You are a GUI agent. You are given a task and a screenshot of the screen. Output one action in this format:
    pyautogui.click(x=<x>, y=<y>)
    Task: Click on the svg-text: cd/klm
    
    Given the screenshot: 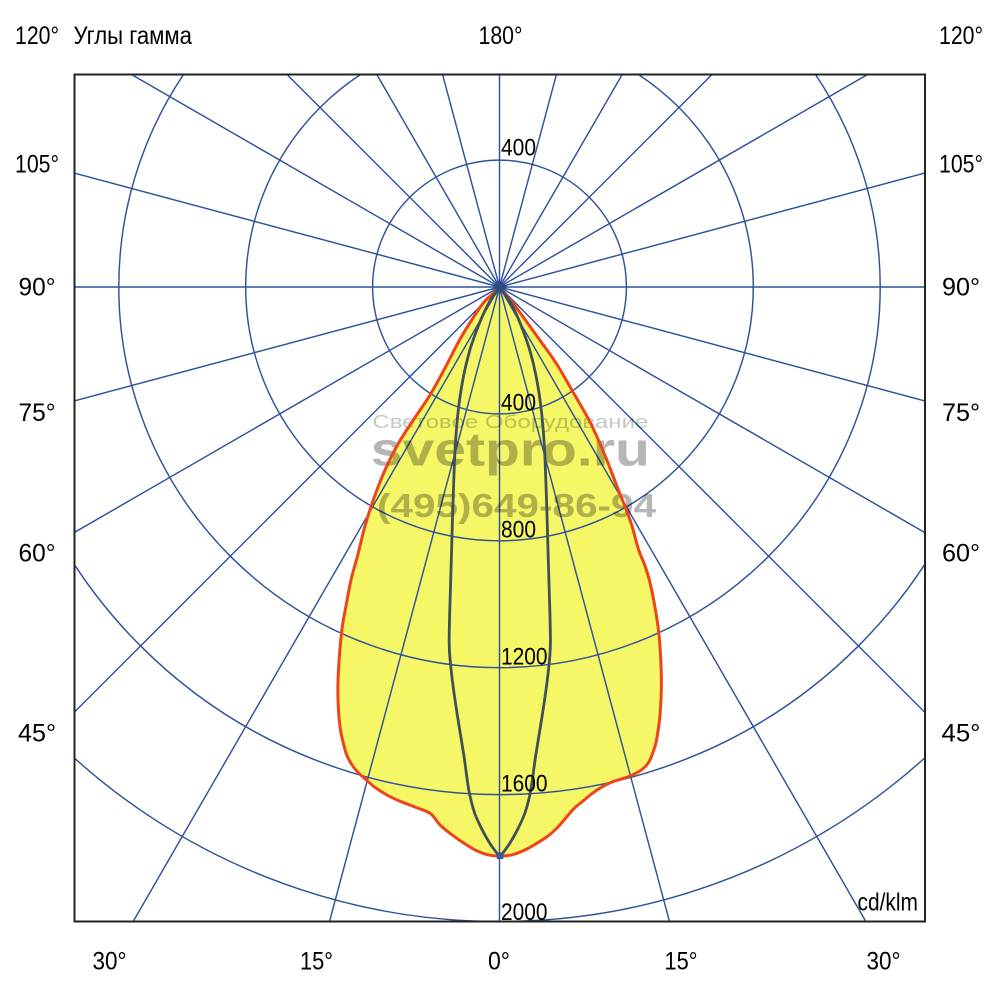 What is the action you would take?
    pyautogui.click(x=888, y=903)
    